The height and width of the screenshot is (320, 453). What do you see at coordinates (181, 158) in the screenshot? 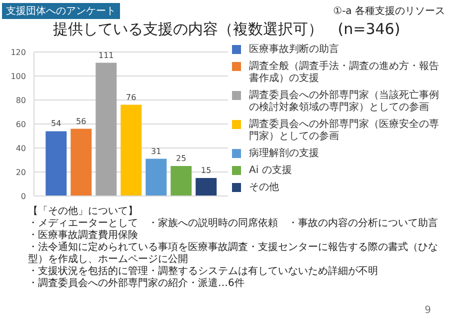
I see `data-label: 25` at bounding box center [181, 158].